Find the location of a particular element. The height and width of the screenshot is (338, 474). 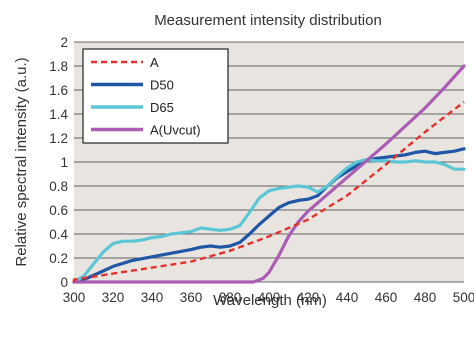

x-tick-label: 320 is located at coordinates (113, 297).